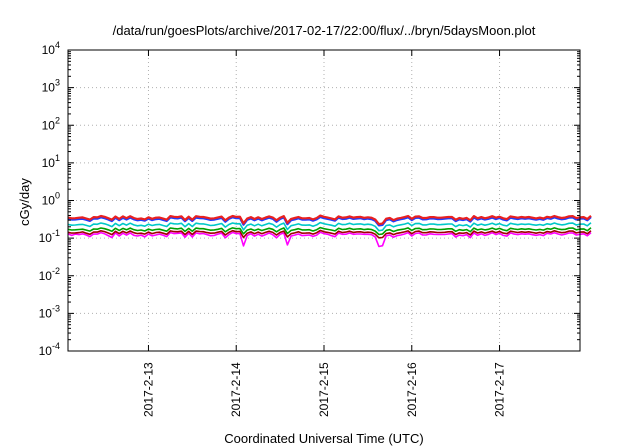 The height and width of the screenshot is (448, 640). I want to click on y-tick-exponent: -1, so click(56, 233).